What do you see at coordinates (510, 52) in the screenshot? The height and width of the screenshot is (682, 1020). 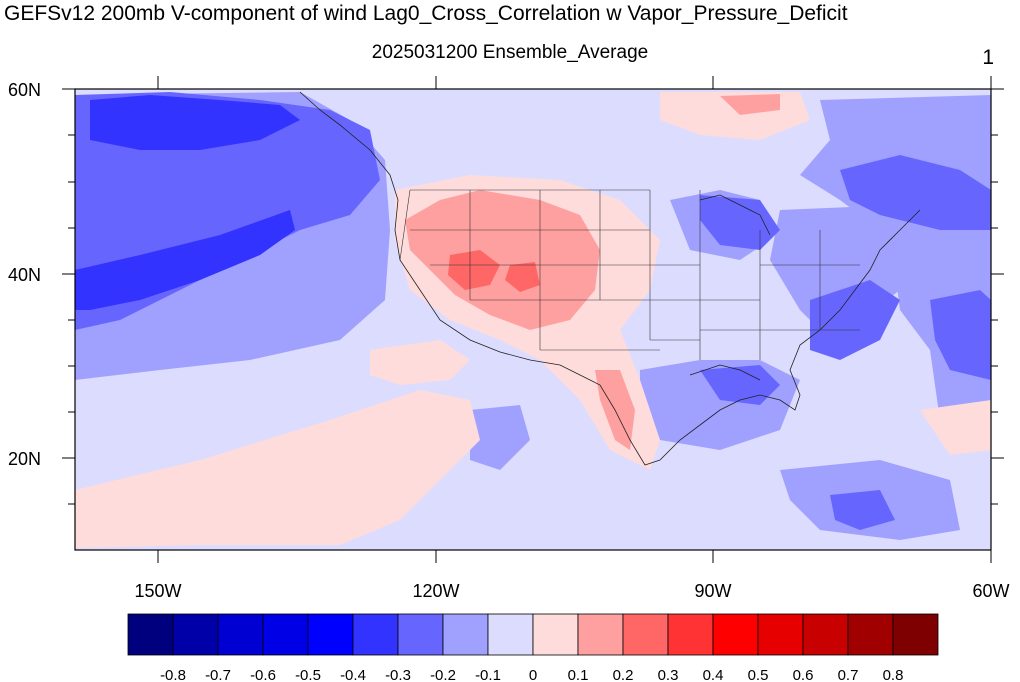 I see `plot-subtitle: 2025031200 Ensemble_Average` at bounding box center [510, 52].